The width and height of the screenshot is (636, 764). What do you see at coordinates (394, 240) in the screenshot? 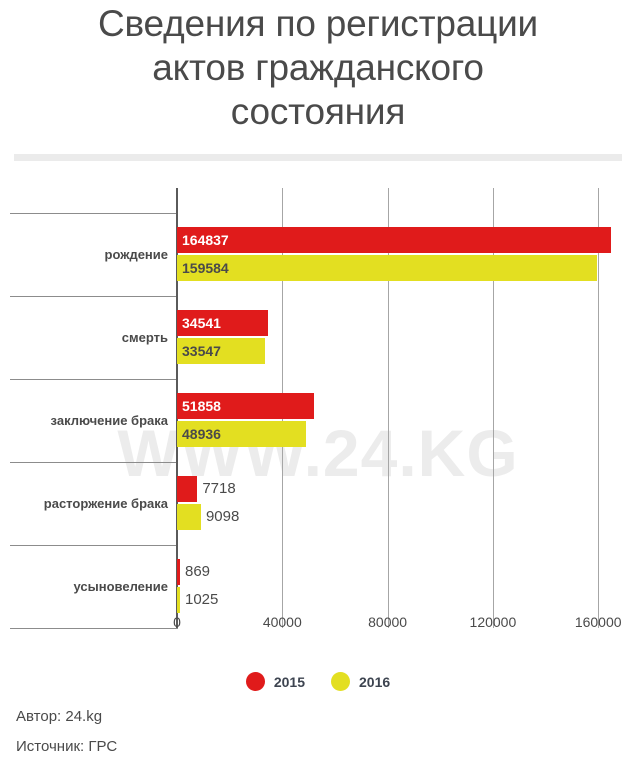
I see `bar-2015-рождение` at bounding box center [394, 240].